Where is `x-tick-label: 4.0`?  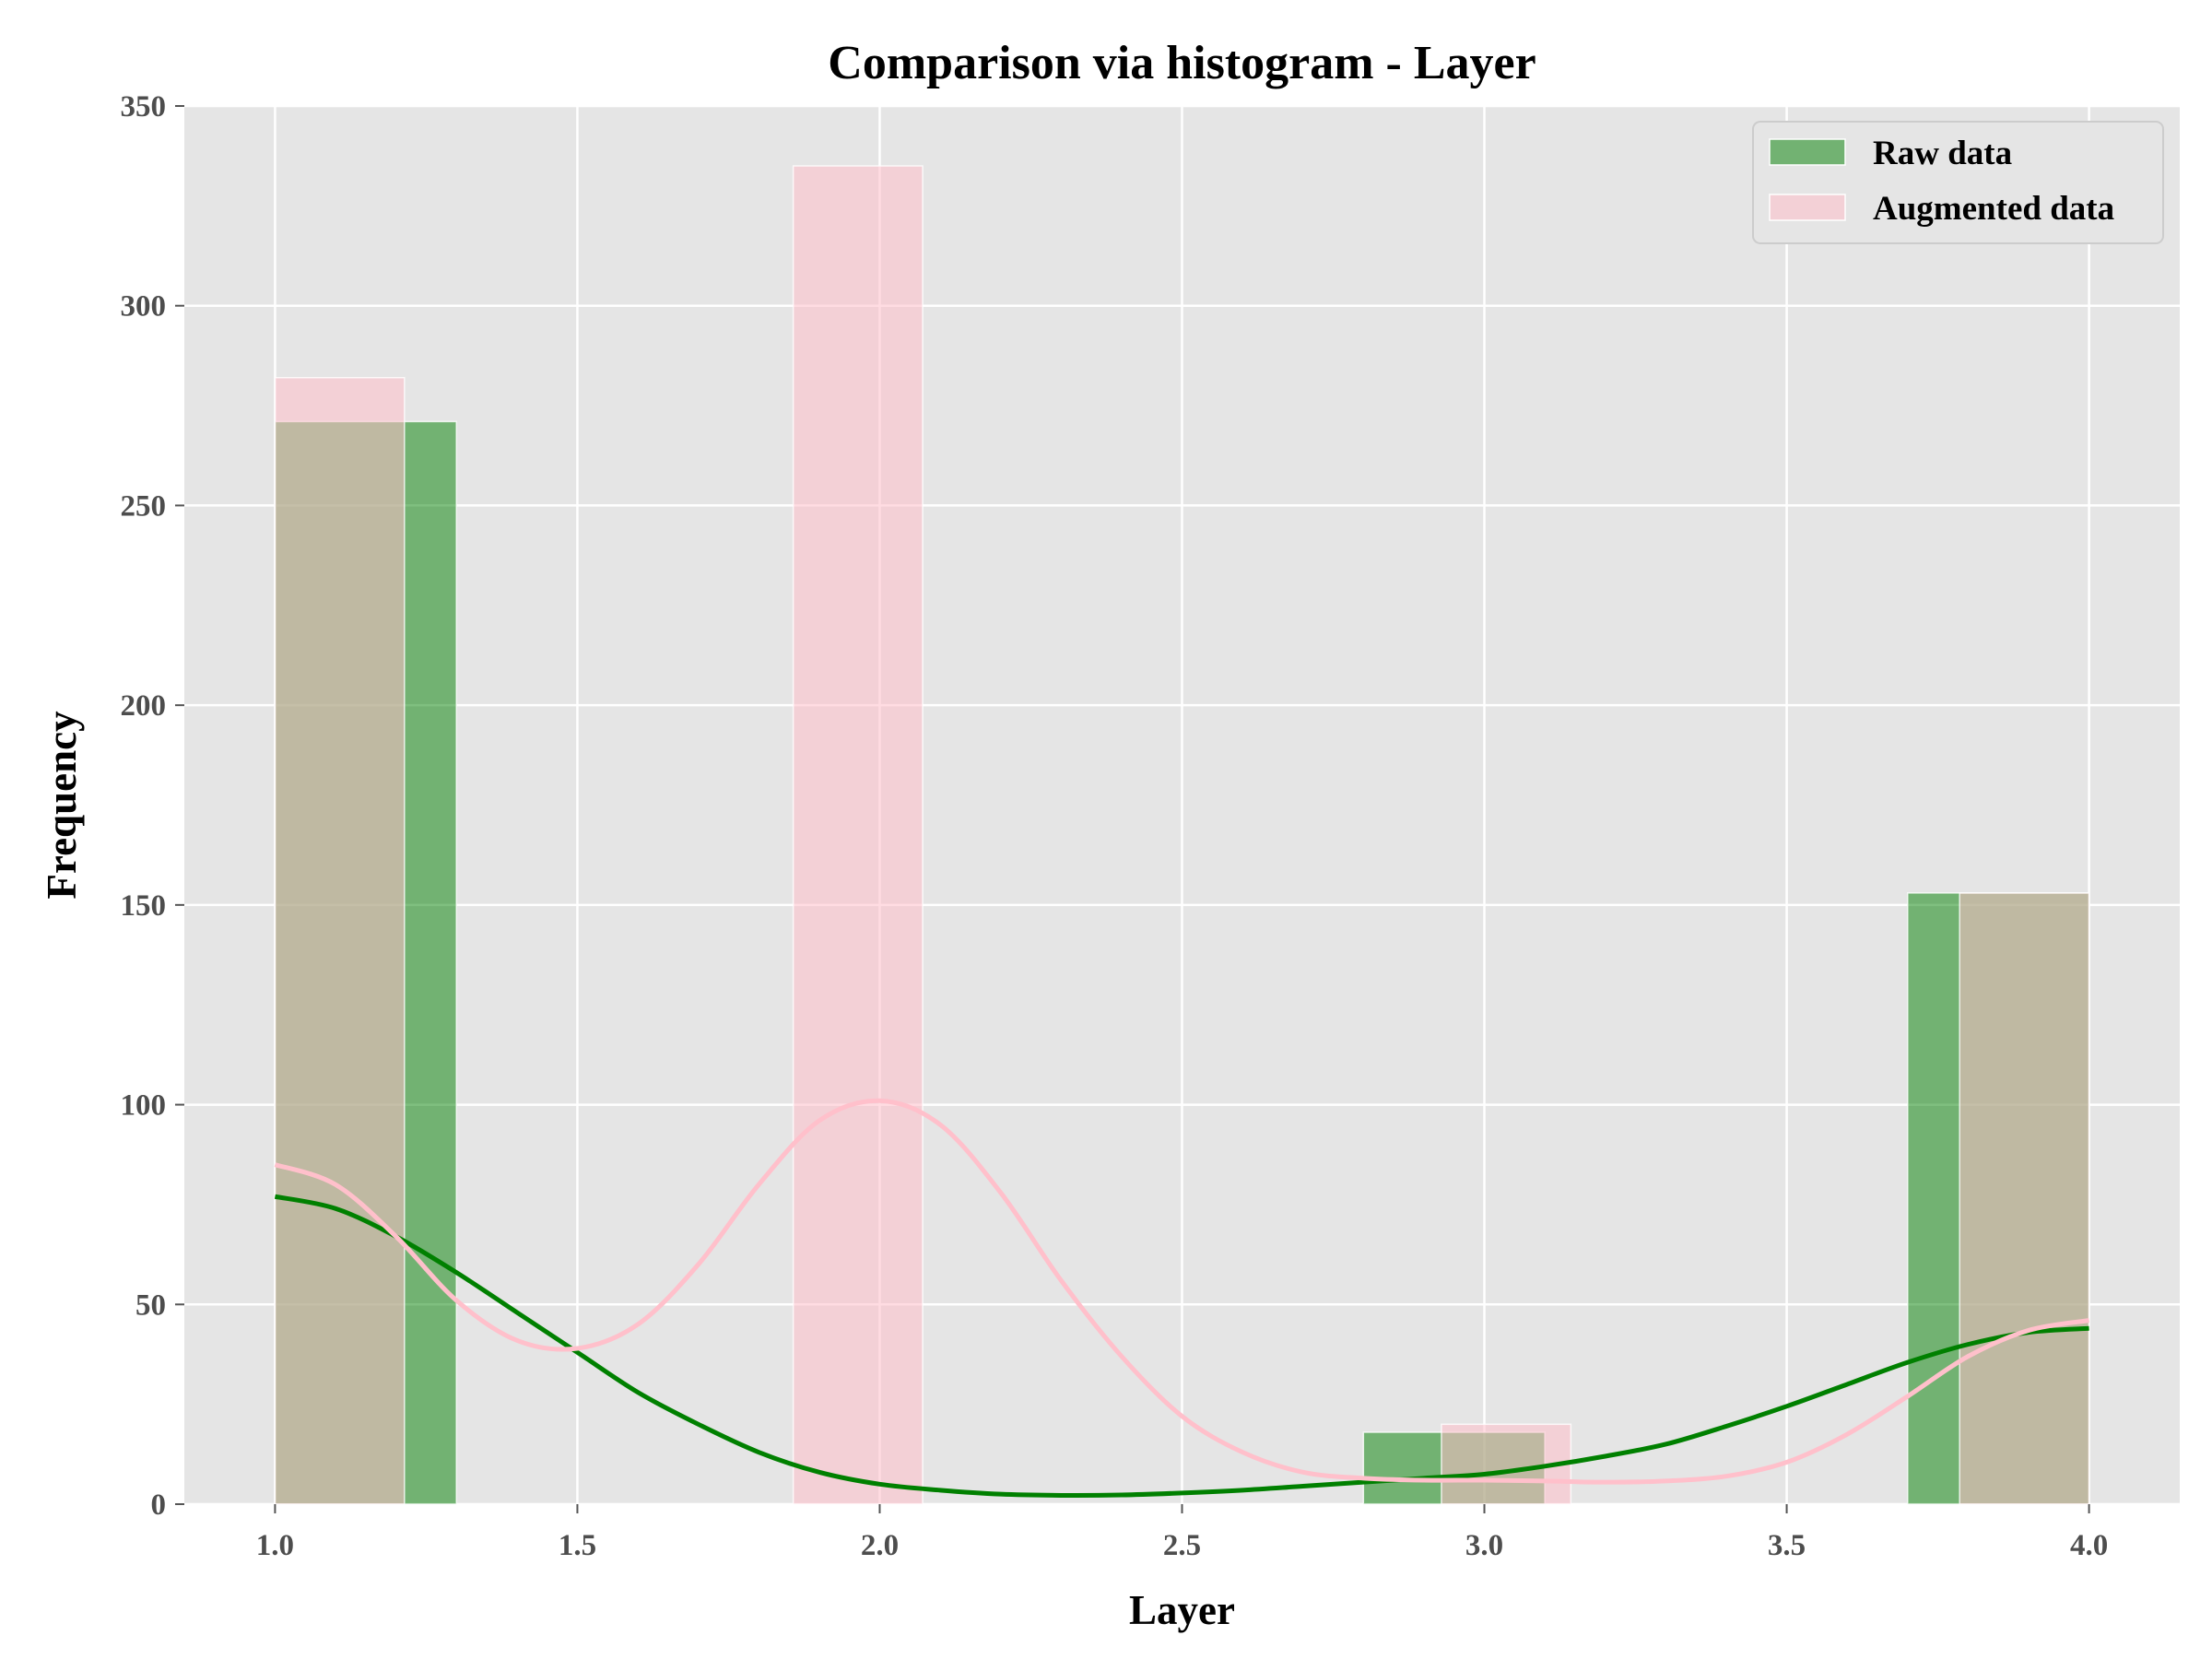
x-tick-label: 4.0 is located at coordinates (2089, 1545).